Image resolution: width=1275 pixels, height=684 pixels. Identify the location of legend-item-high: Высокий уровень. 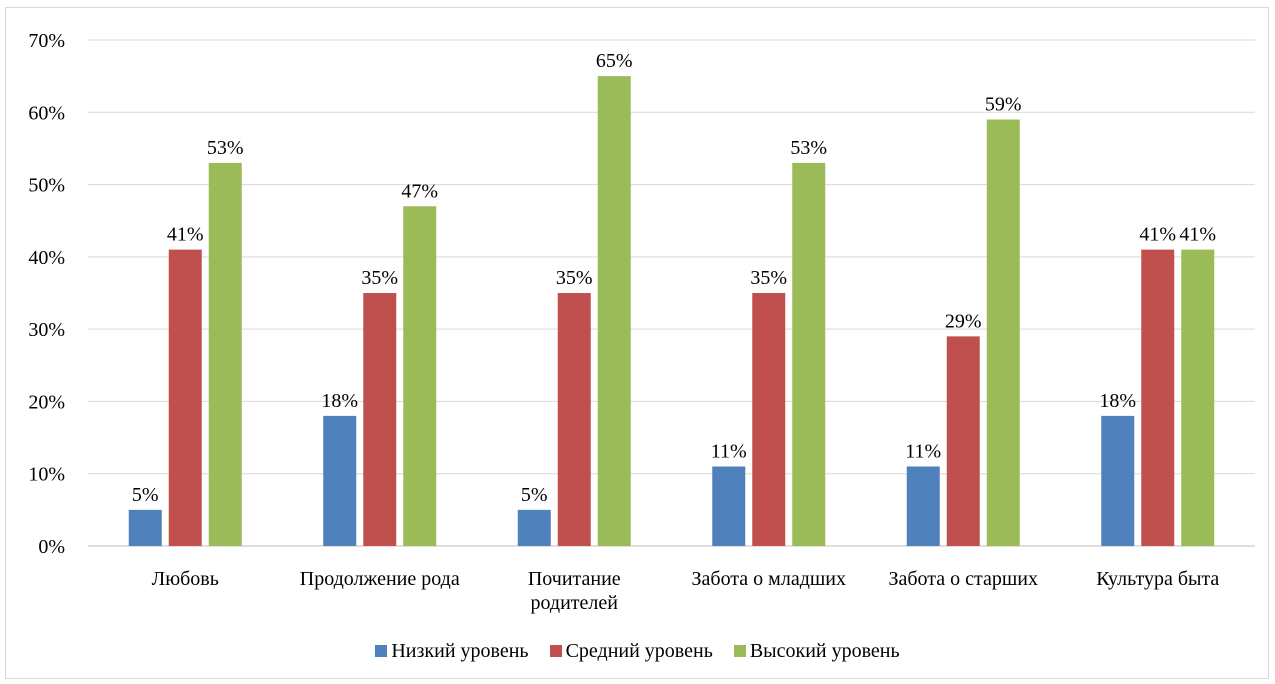
(816, 651).